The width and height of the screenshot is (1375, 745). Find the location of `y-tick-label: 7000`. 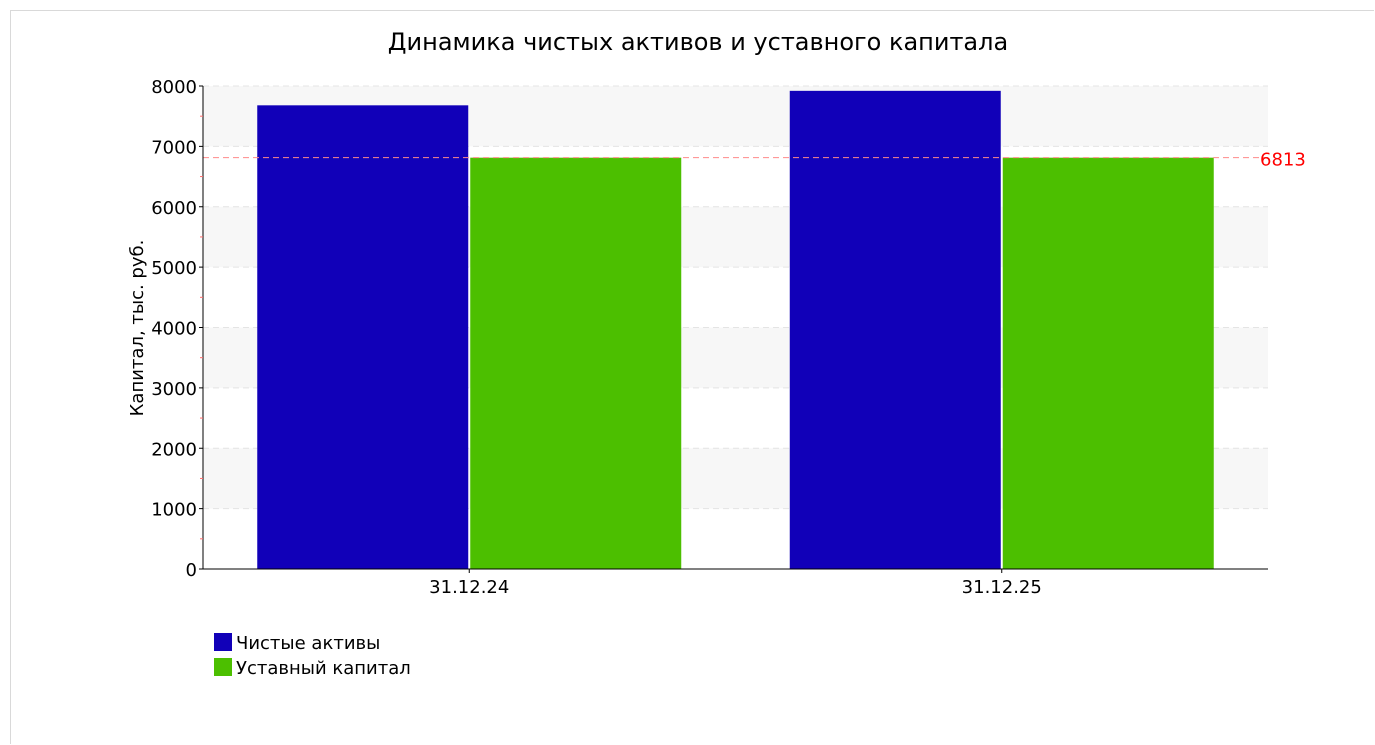

y-tick-label: 7000 is located at coordinates (174, 147).